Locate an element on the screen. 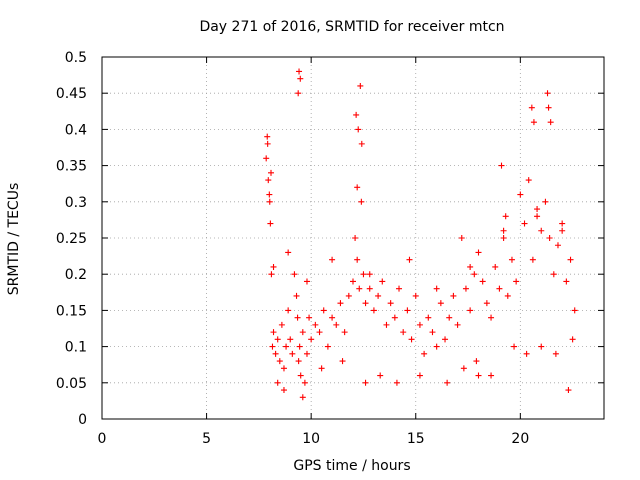  x-tick-label: 15 is located at coordinates (416, 439).